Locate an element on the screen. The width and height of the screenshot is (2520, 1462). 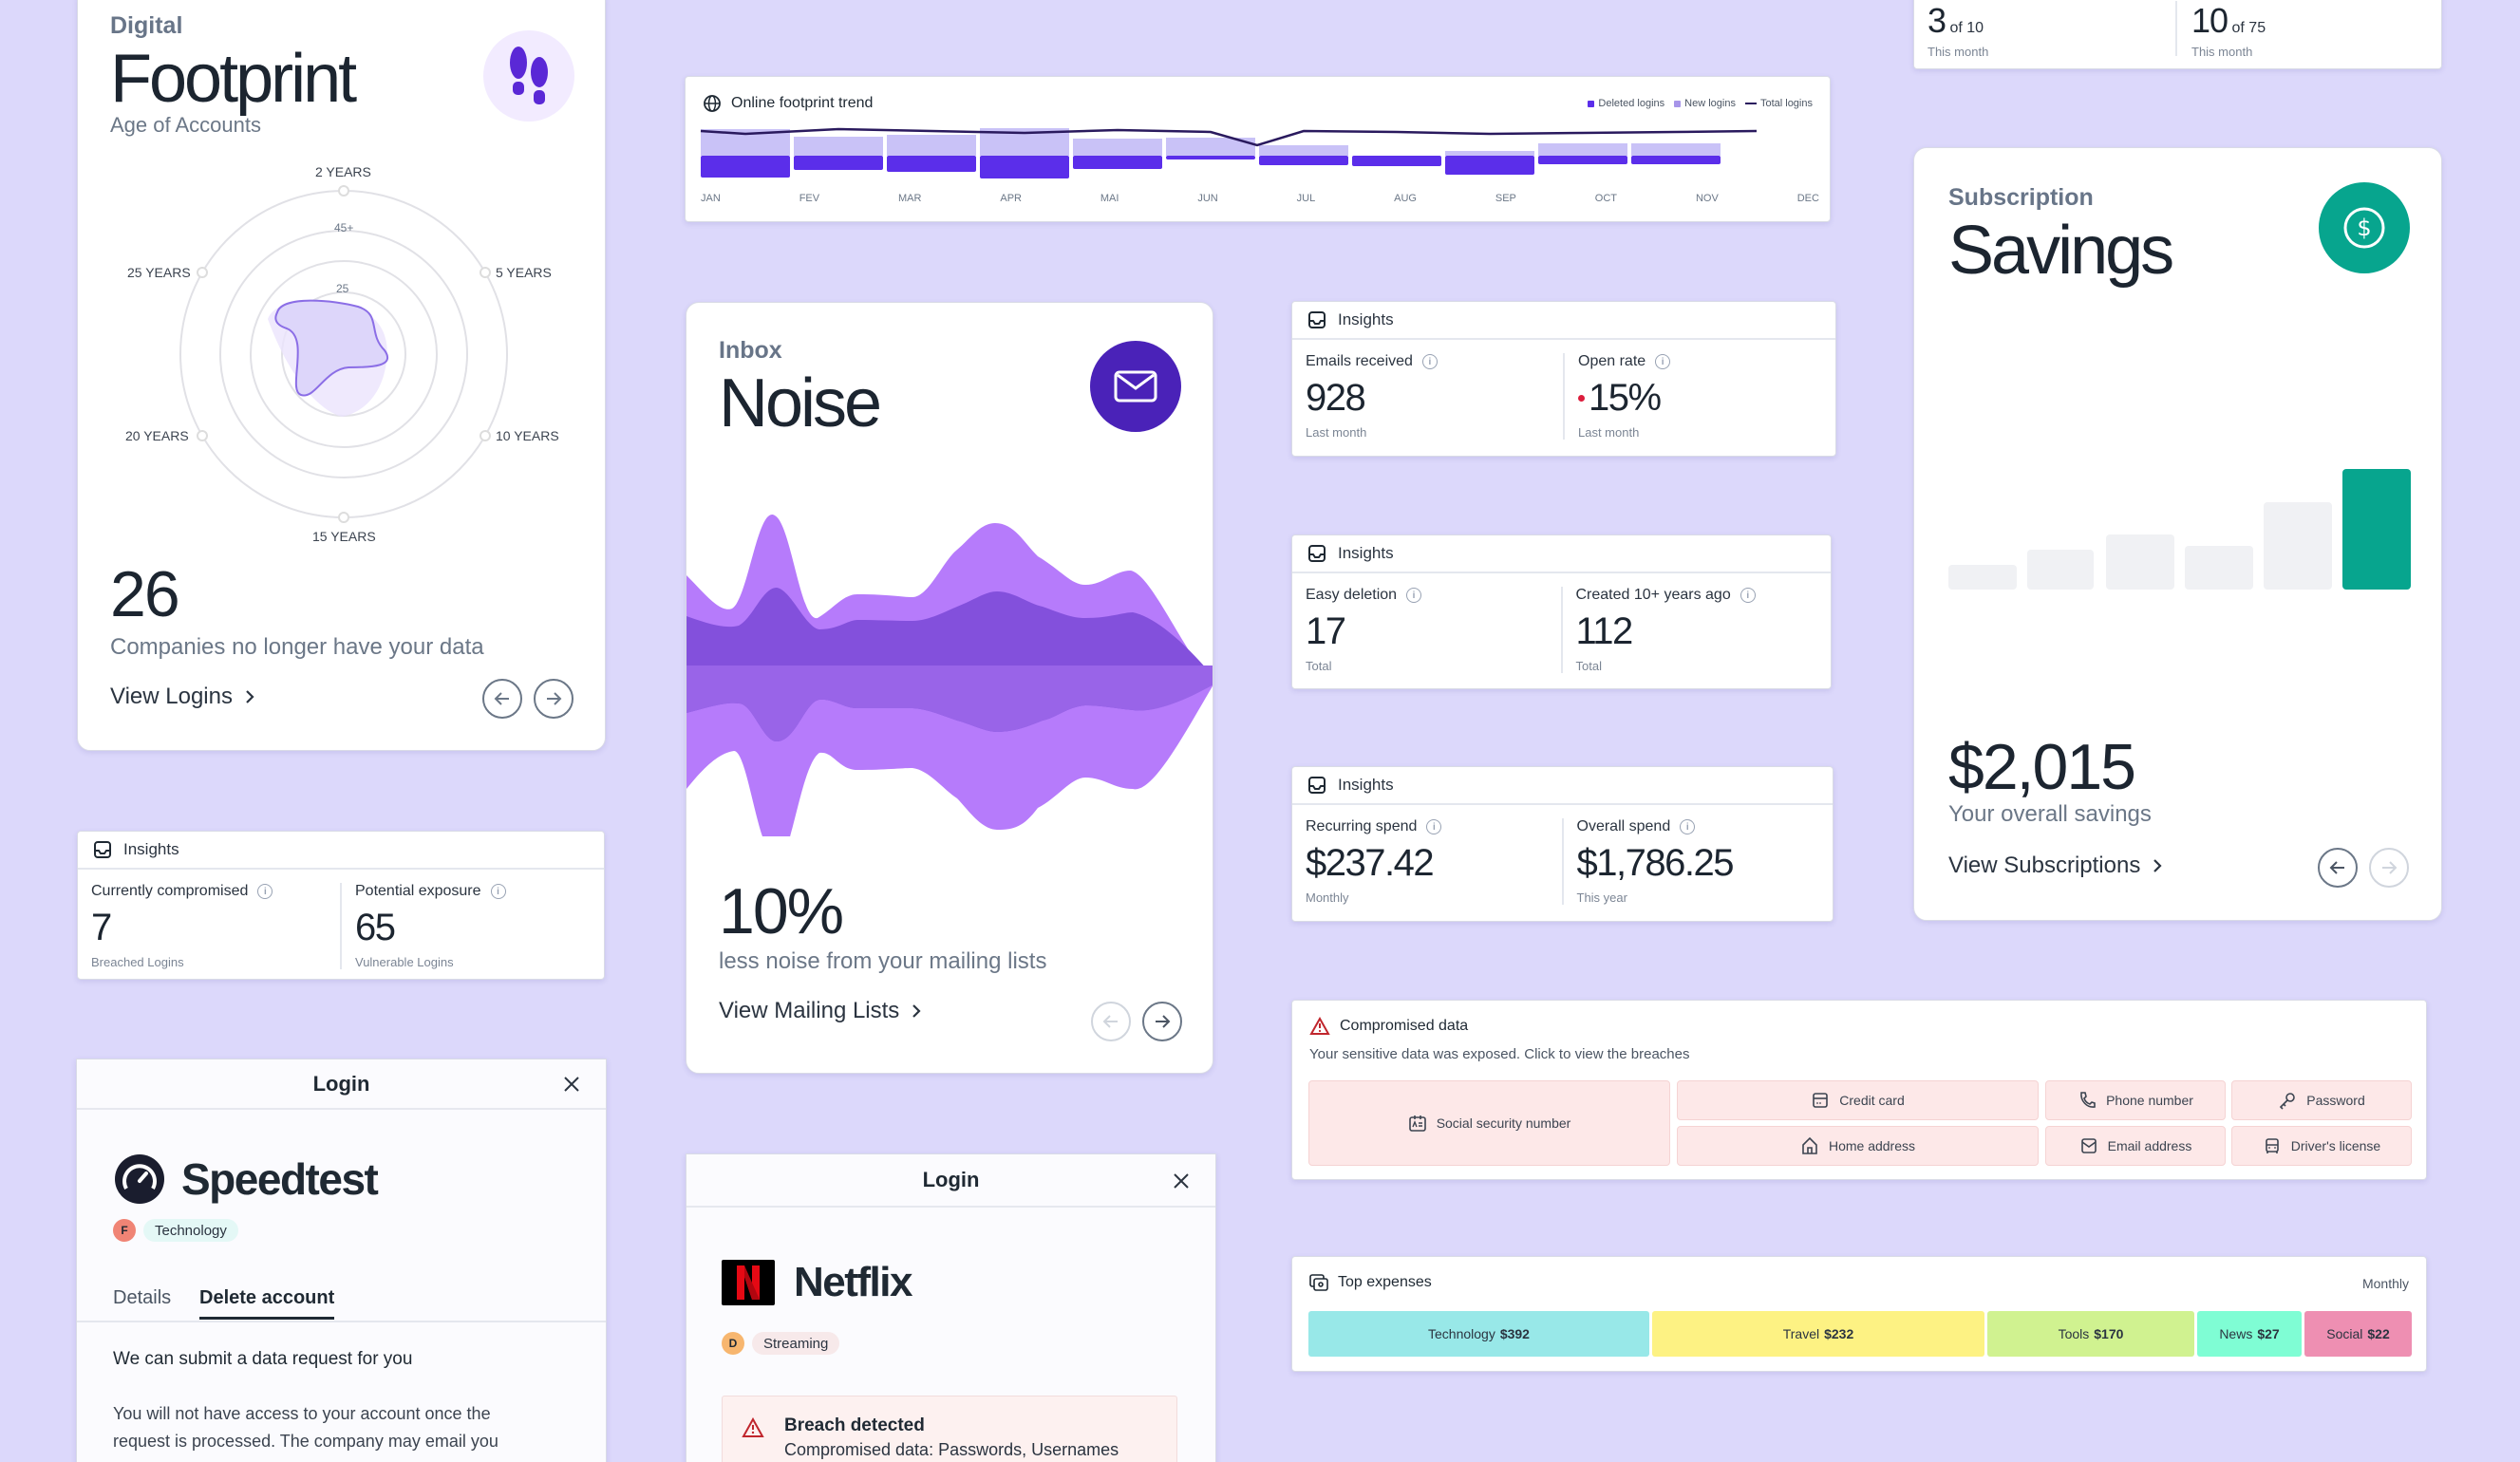
tile-label: Social security number is located at coordinates (1503, 1123).